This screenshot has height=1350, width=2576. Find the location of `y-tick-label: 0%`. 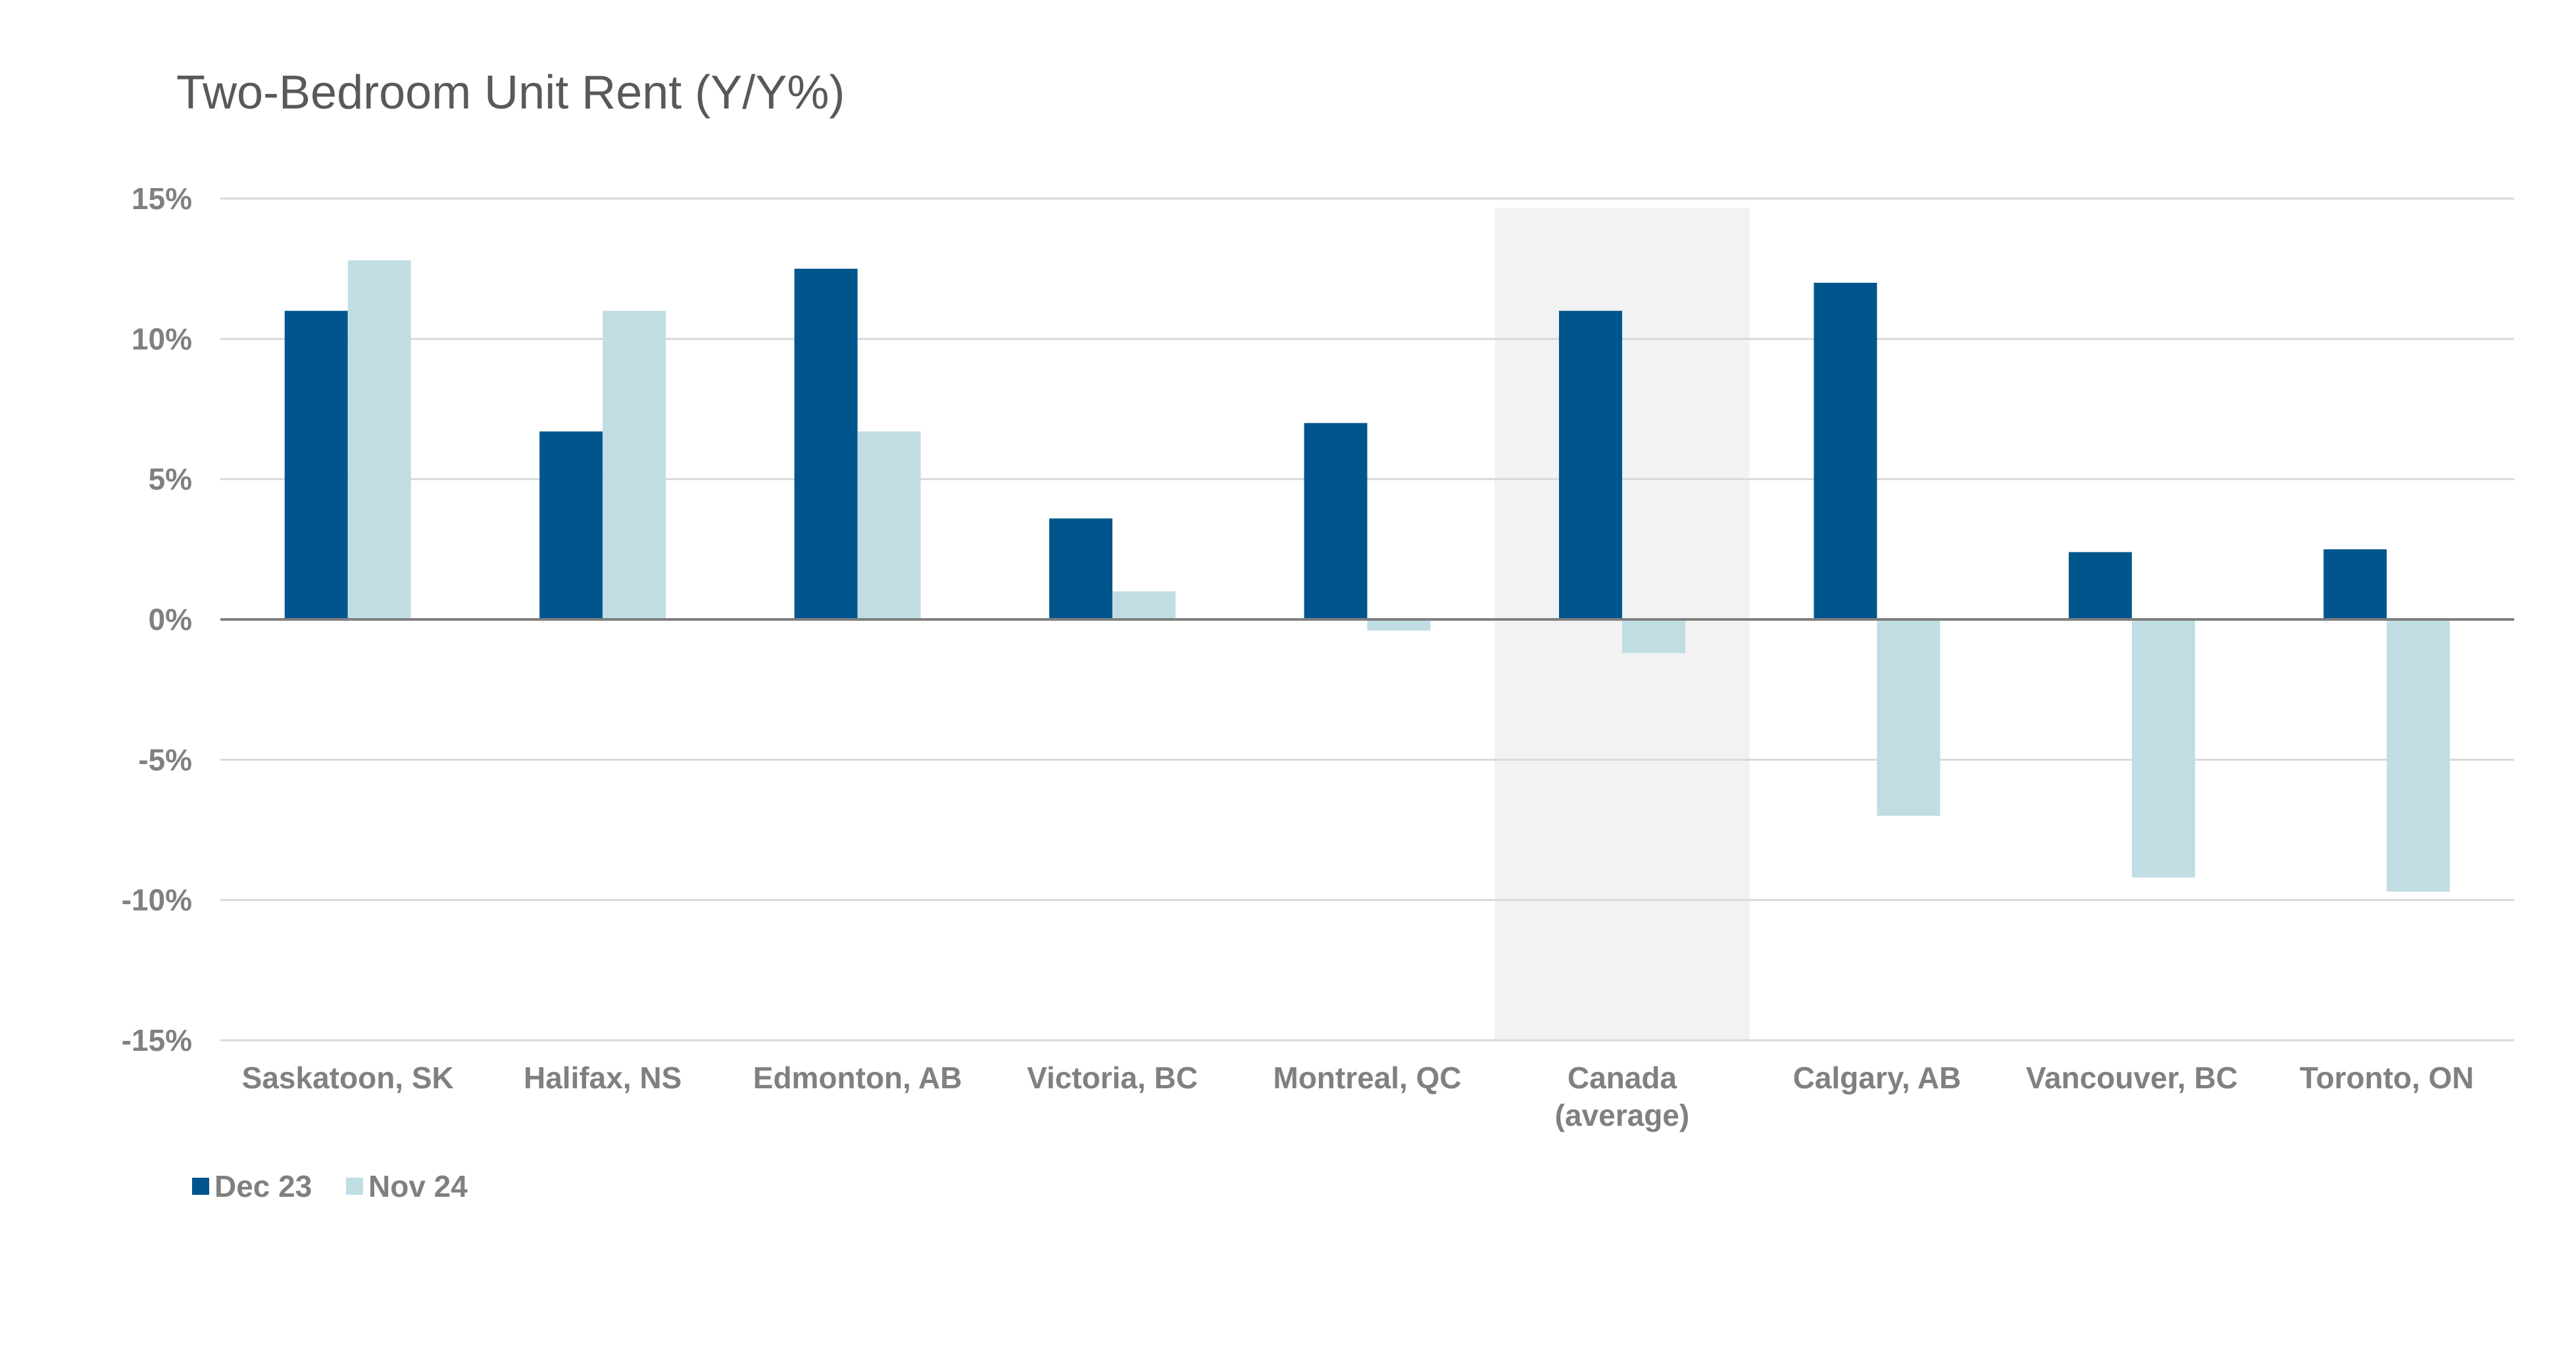

y-tick-label: 0% is located at coordinates (170, 619).